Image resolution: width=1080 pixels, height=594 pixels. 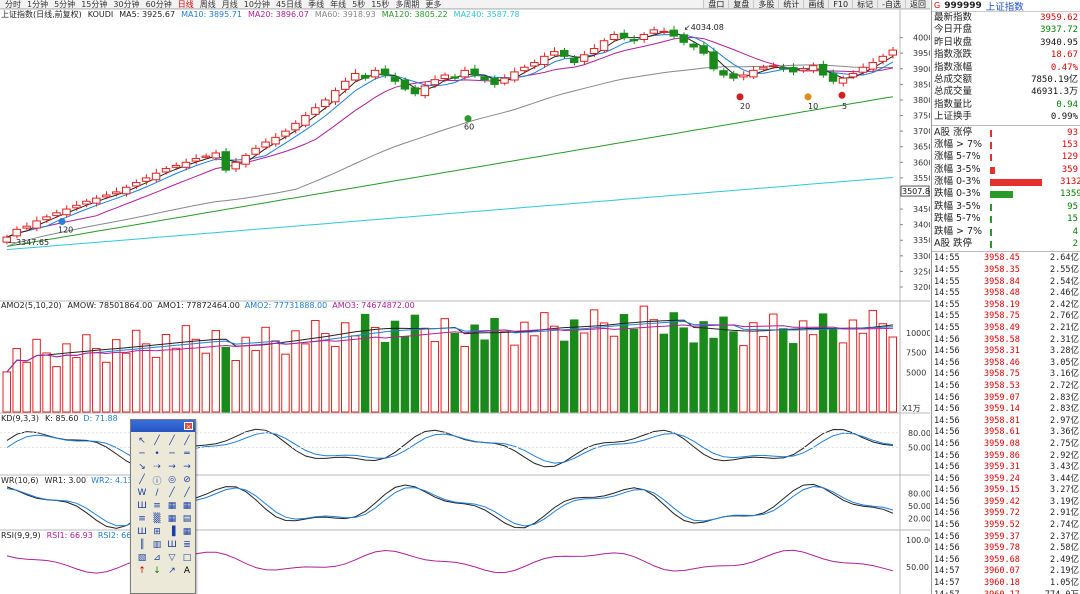 I want to click on draw-tool-15-icon: ⊘, so click(x=187, y=480).